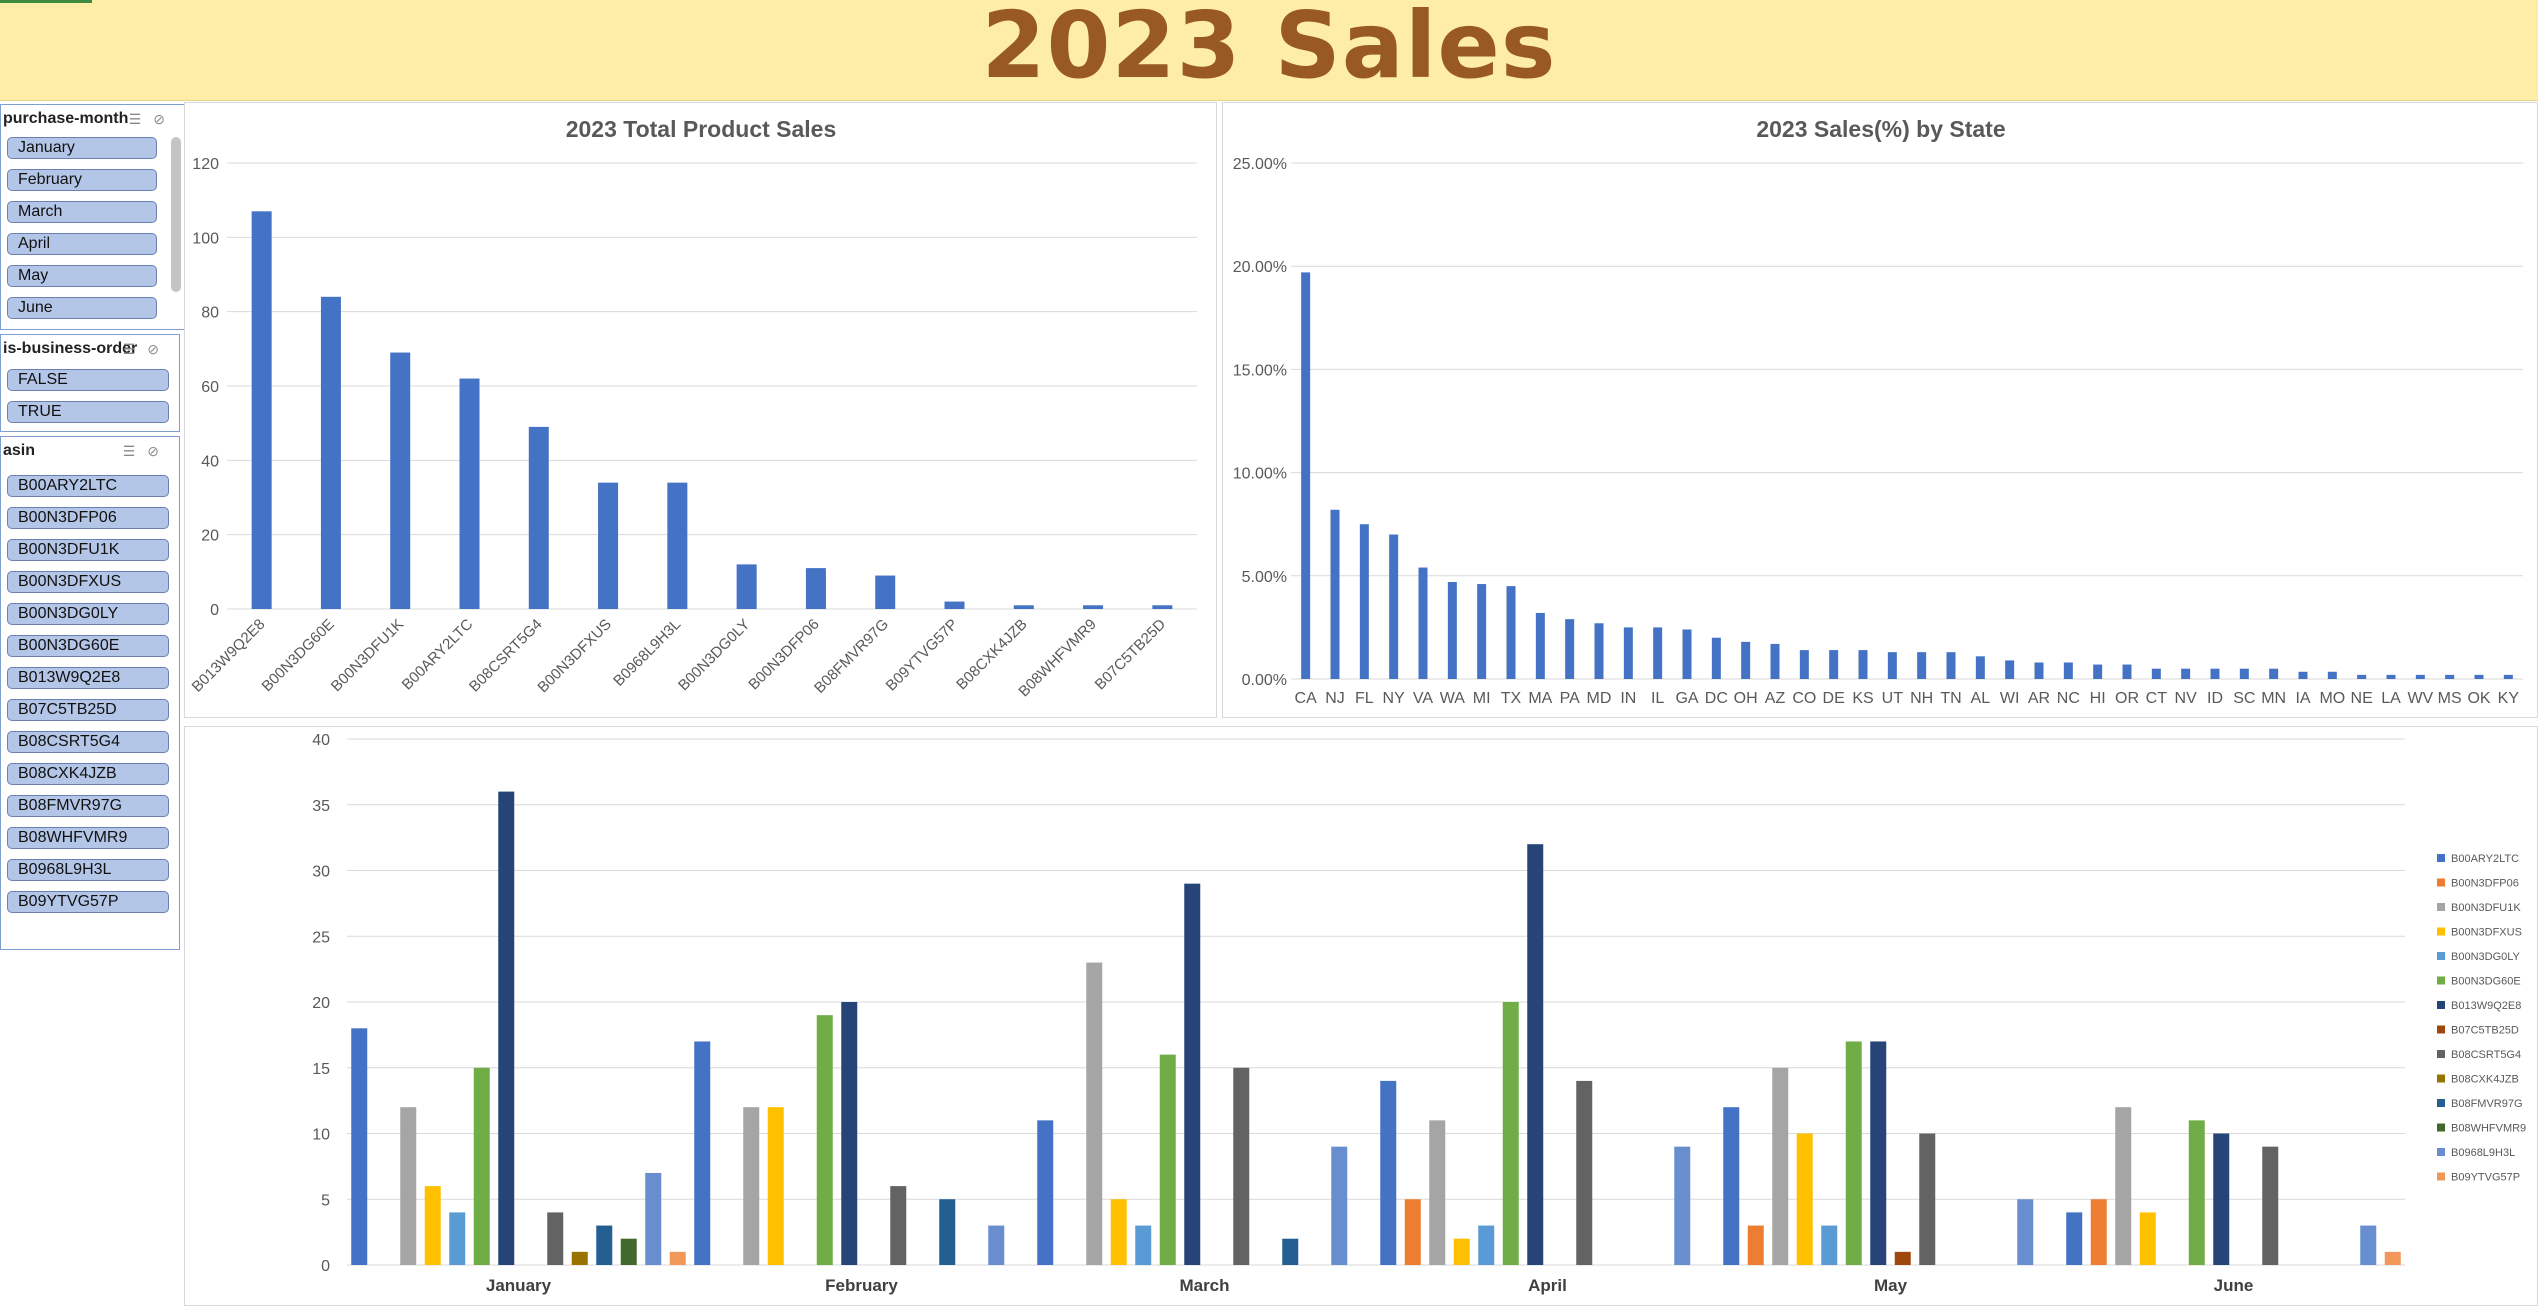  I want to click on slicer-item: B08CSRT5G4, so click(88, 742).